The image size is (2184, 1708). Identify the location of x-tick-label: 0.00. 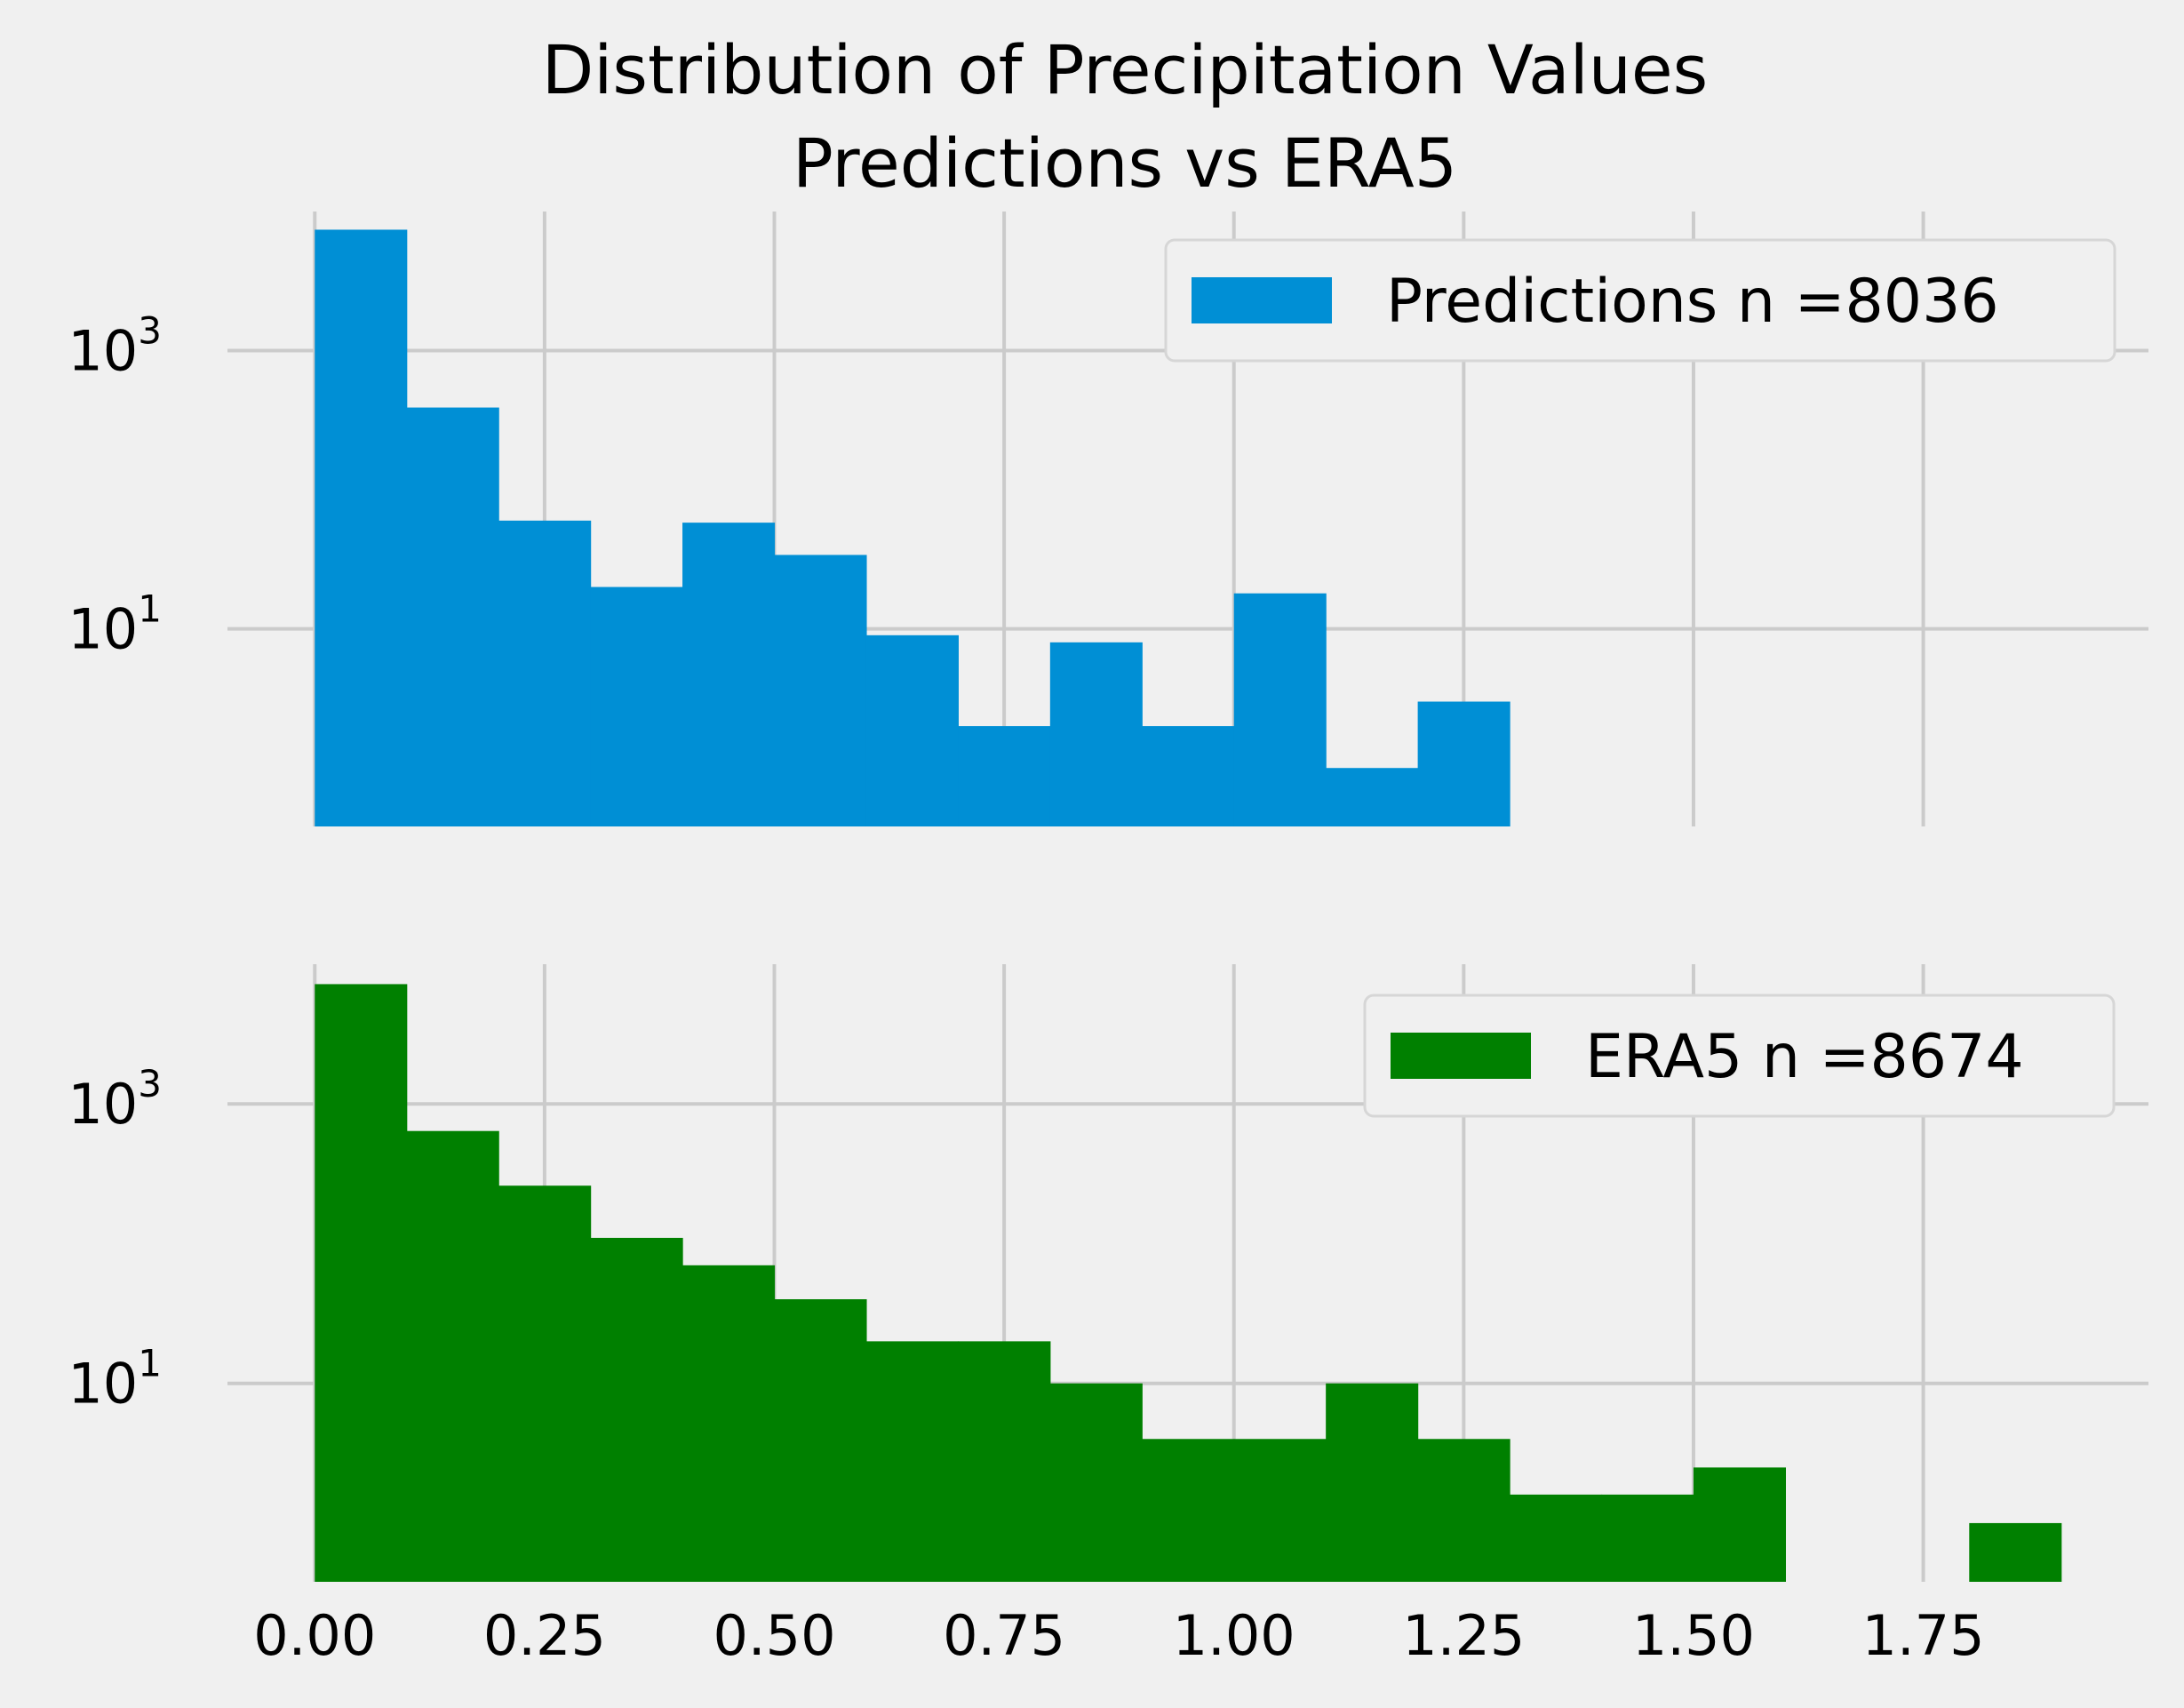
(314, 1635).